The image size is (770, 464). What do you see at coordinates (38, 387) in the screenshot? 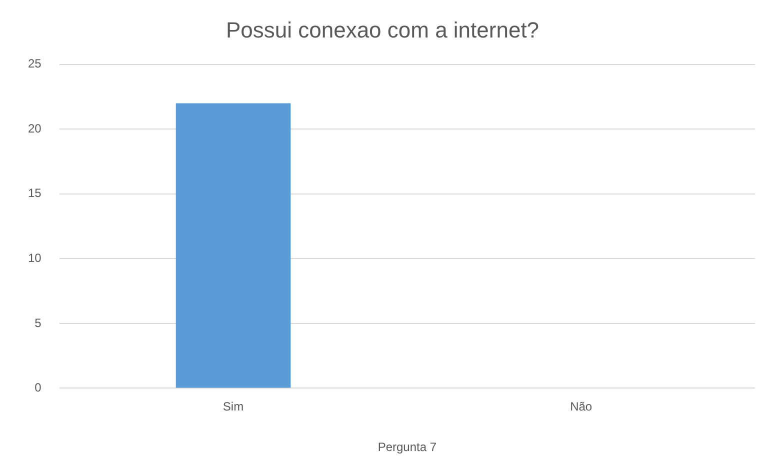
I see `y-tick-label: 0` at bounding box center [38, 387].